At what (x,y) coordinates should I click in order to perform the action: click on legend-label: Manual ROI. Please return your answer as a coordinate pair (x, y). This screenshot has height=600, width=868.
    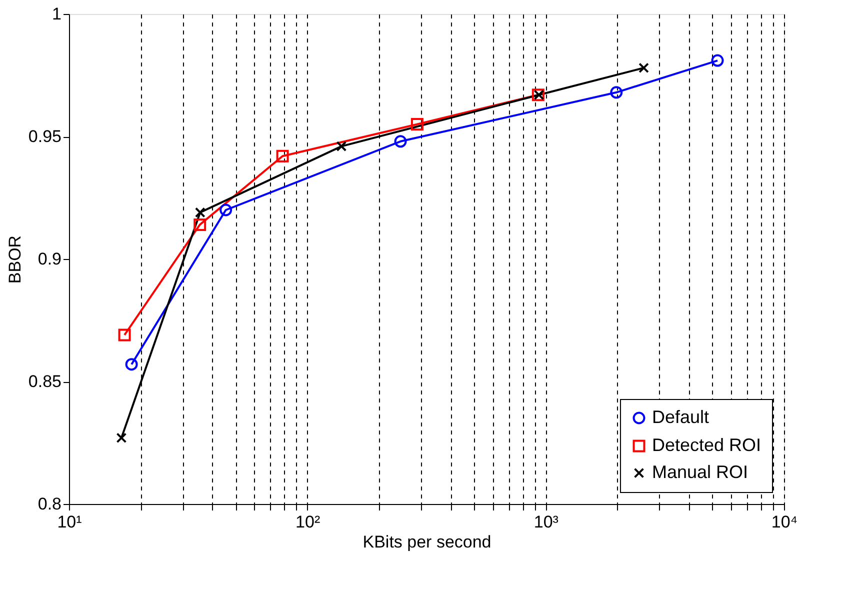
    Looking at the image, I should click on (700, 472).